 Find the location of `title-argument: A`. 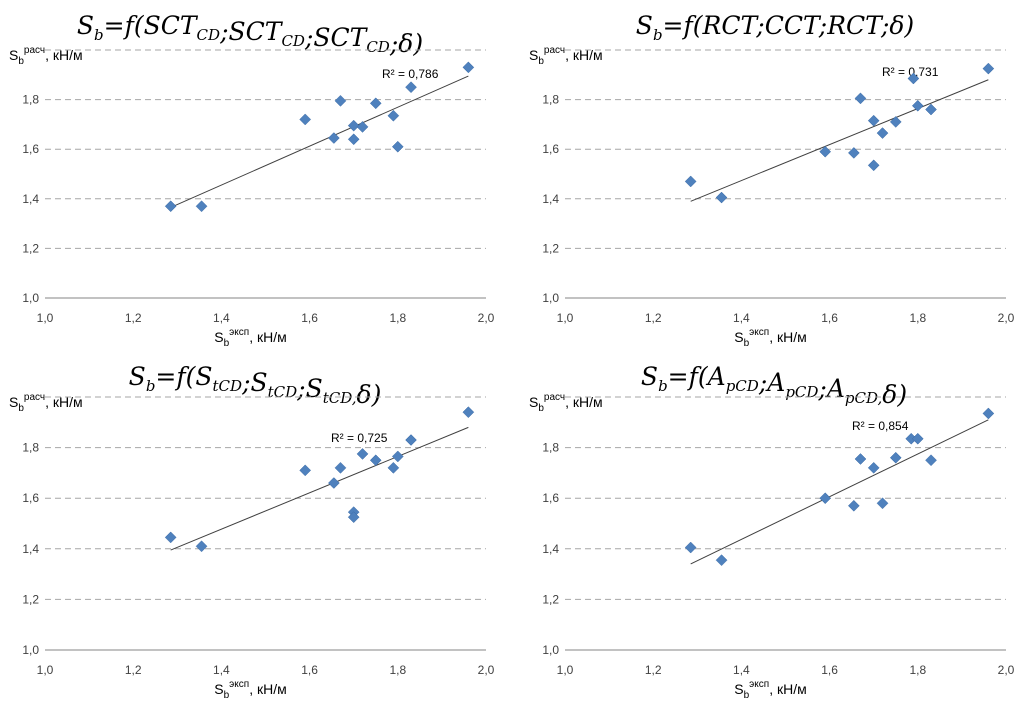

title-argument: A is located at coordinates (716, 376).